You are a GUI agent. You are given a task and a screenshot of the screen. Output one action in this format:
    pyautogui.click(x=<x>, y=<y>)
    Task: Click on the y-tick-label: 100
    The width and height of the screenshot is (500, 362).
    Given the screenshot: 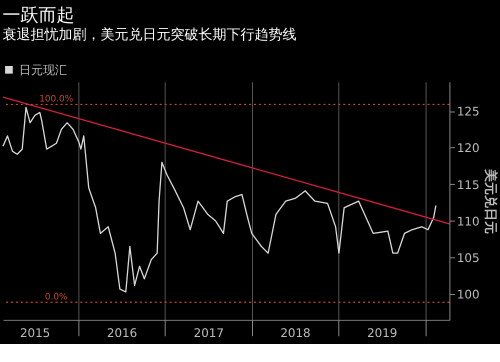 What is the action you would take?
    pyautogui.click(x=468, y=295)
    